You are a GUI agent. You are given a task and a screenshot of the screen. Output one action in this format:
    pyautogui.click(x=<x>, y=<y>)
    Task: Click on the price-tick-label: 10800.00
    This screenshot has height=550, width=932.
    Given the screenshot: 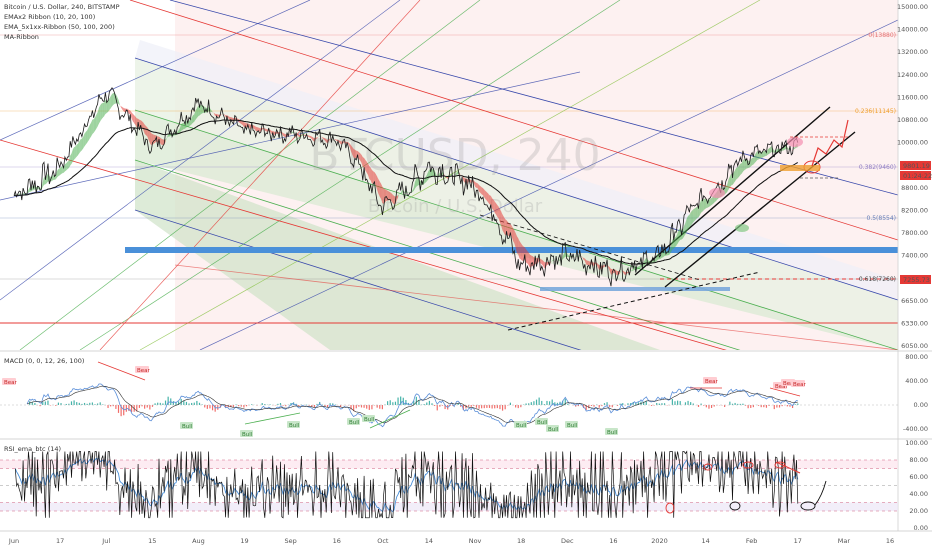 What is the action you would take?
    pyautogui.click(x=912, y=120)
    